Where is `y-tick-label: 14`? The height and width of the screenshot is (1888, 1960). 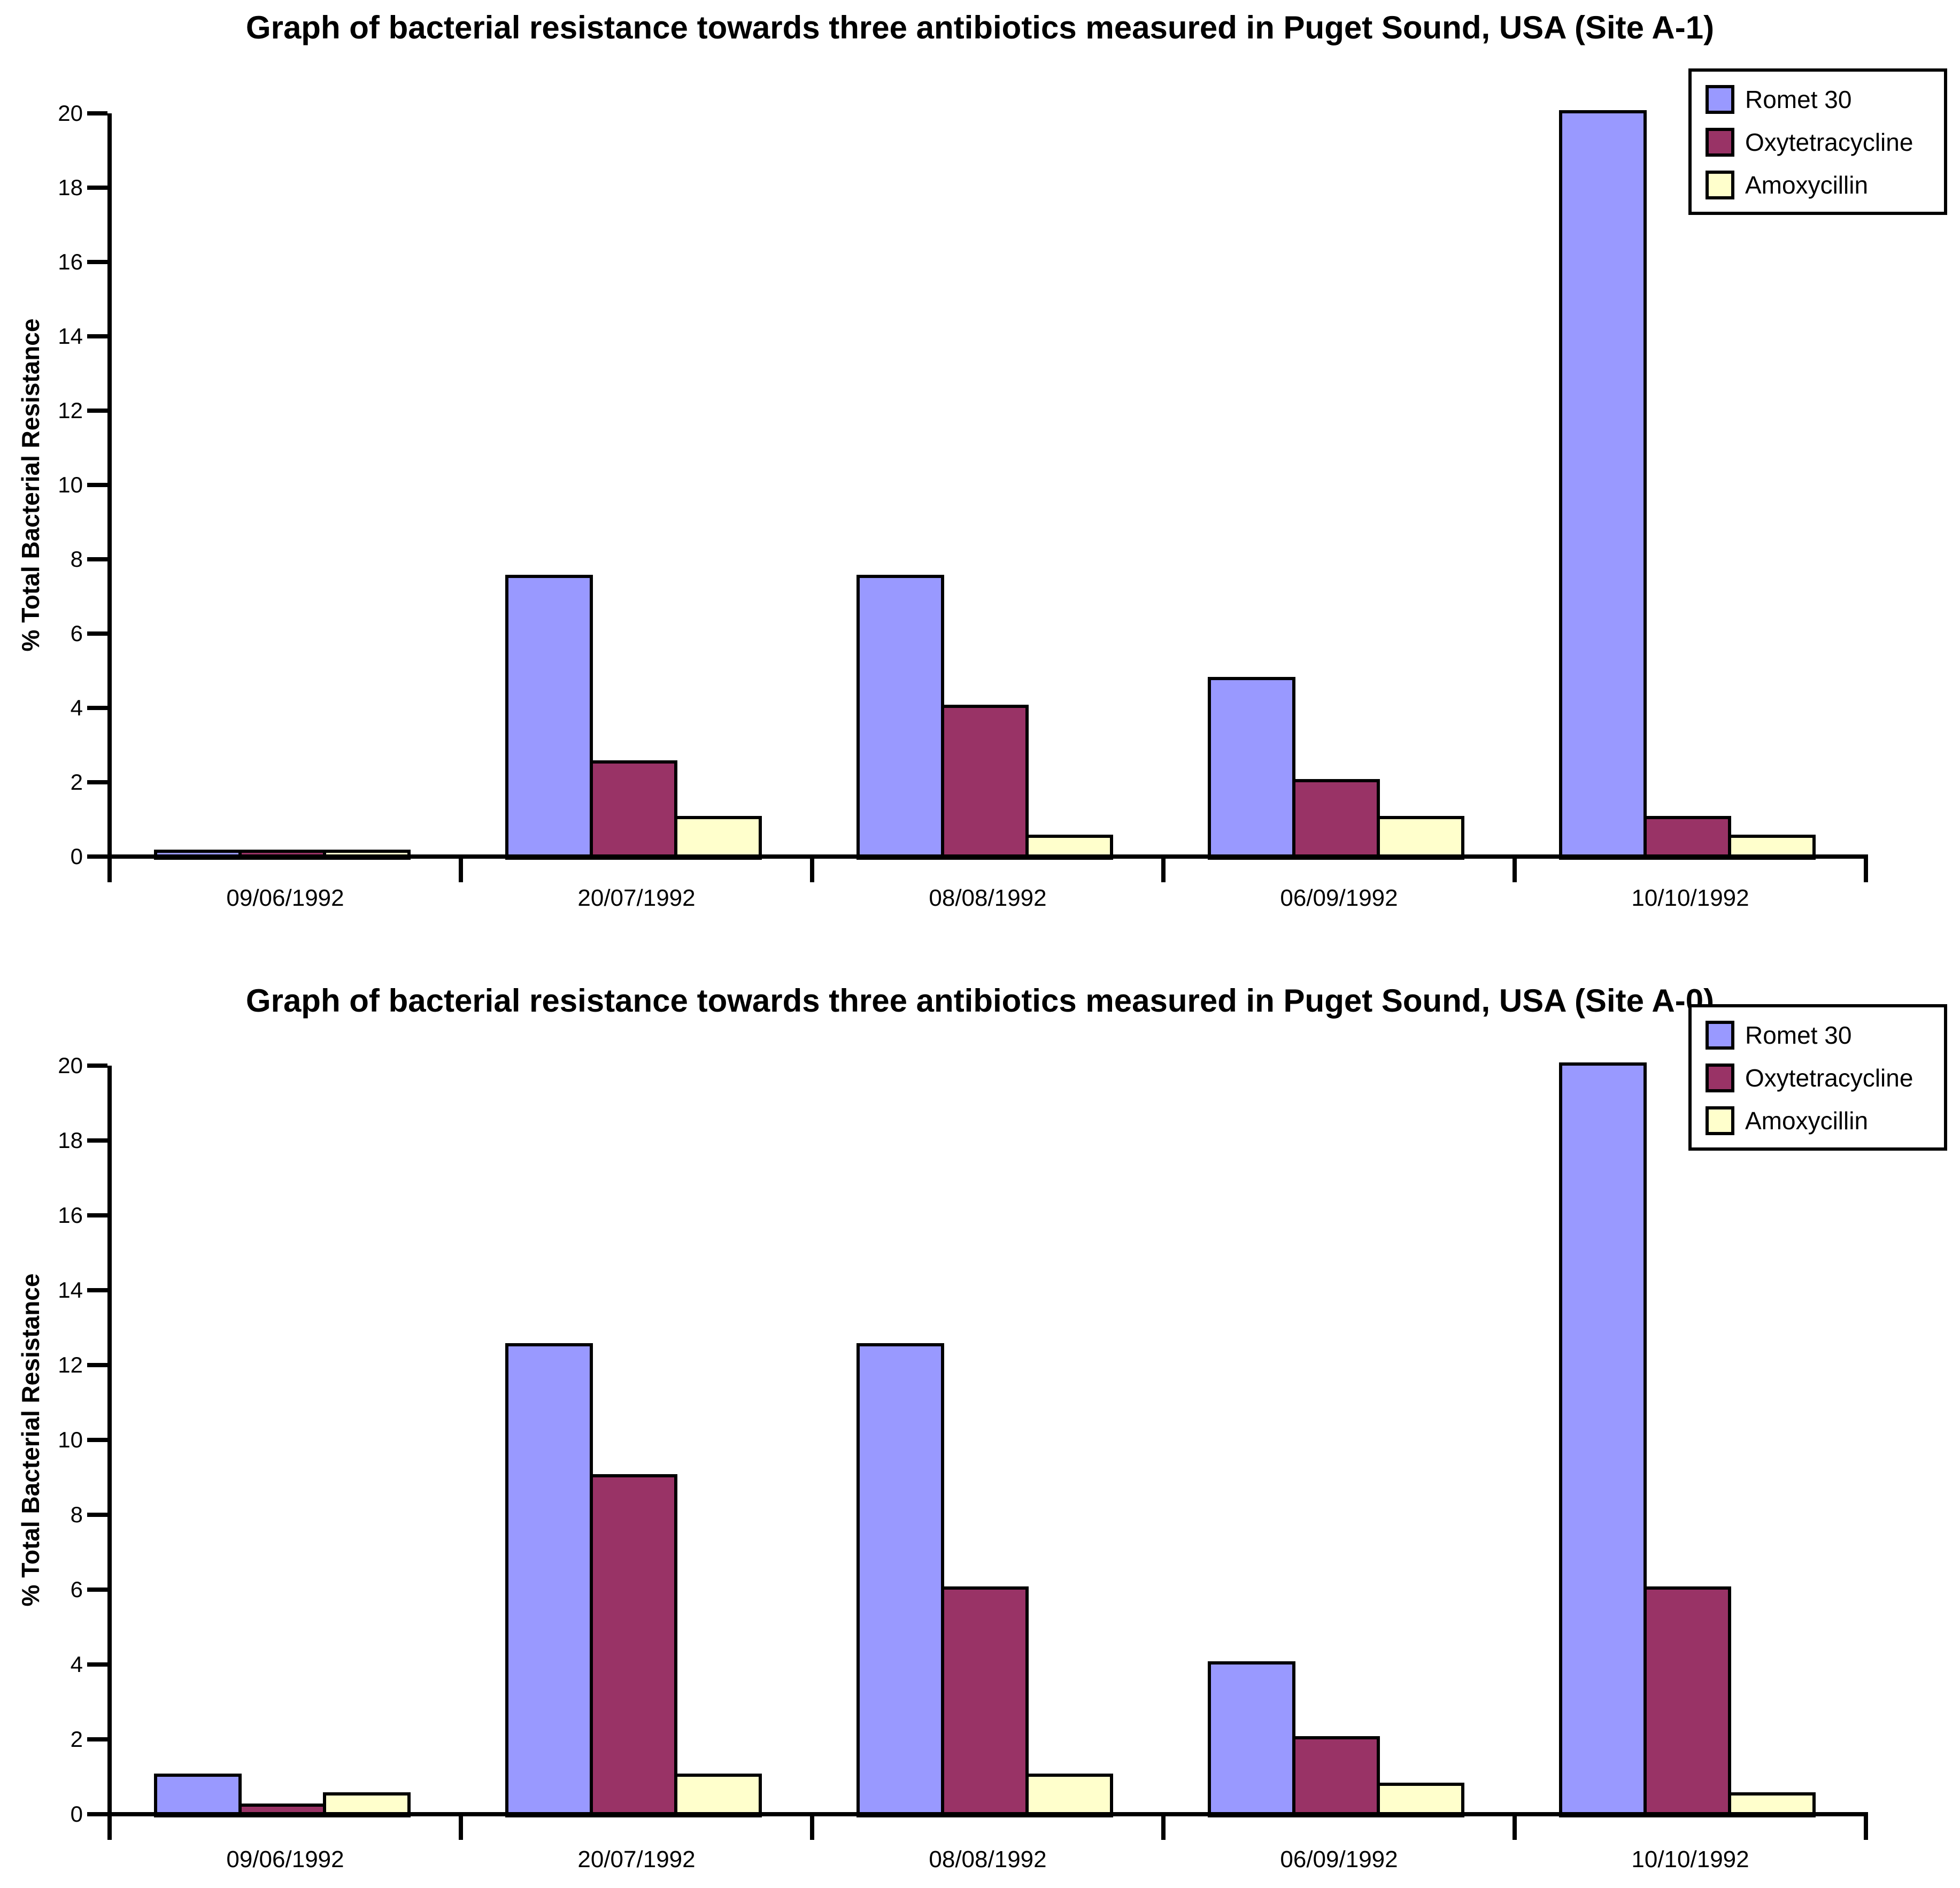 y-tick-label: 14 is located at coordinates (70, 1290).